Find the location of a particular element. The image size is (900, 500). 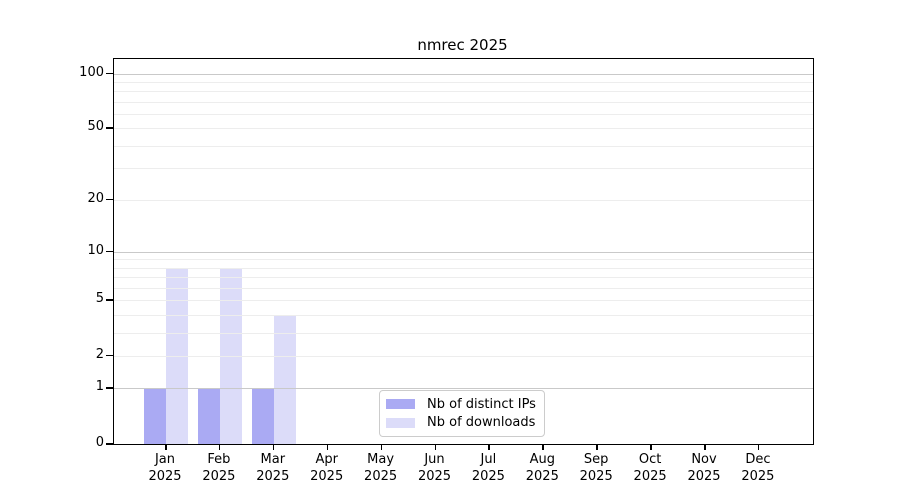

legend-label-distinct-ips: Nb of distinct IPs is located at coordinates (481, 404).